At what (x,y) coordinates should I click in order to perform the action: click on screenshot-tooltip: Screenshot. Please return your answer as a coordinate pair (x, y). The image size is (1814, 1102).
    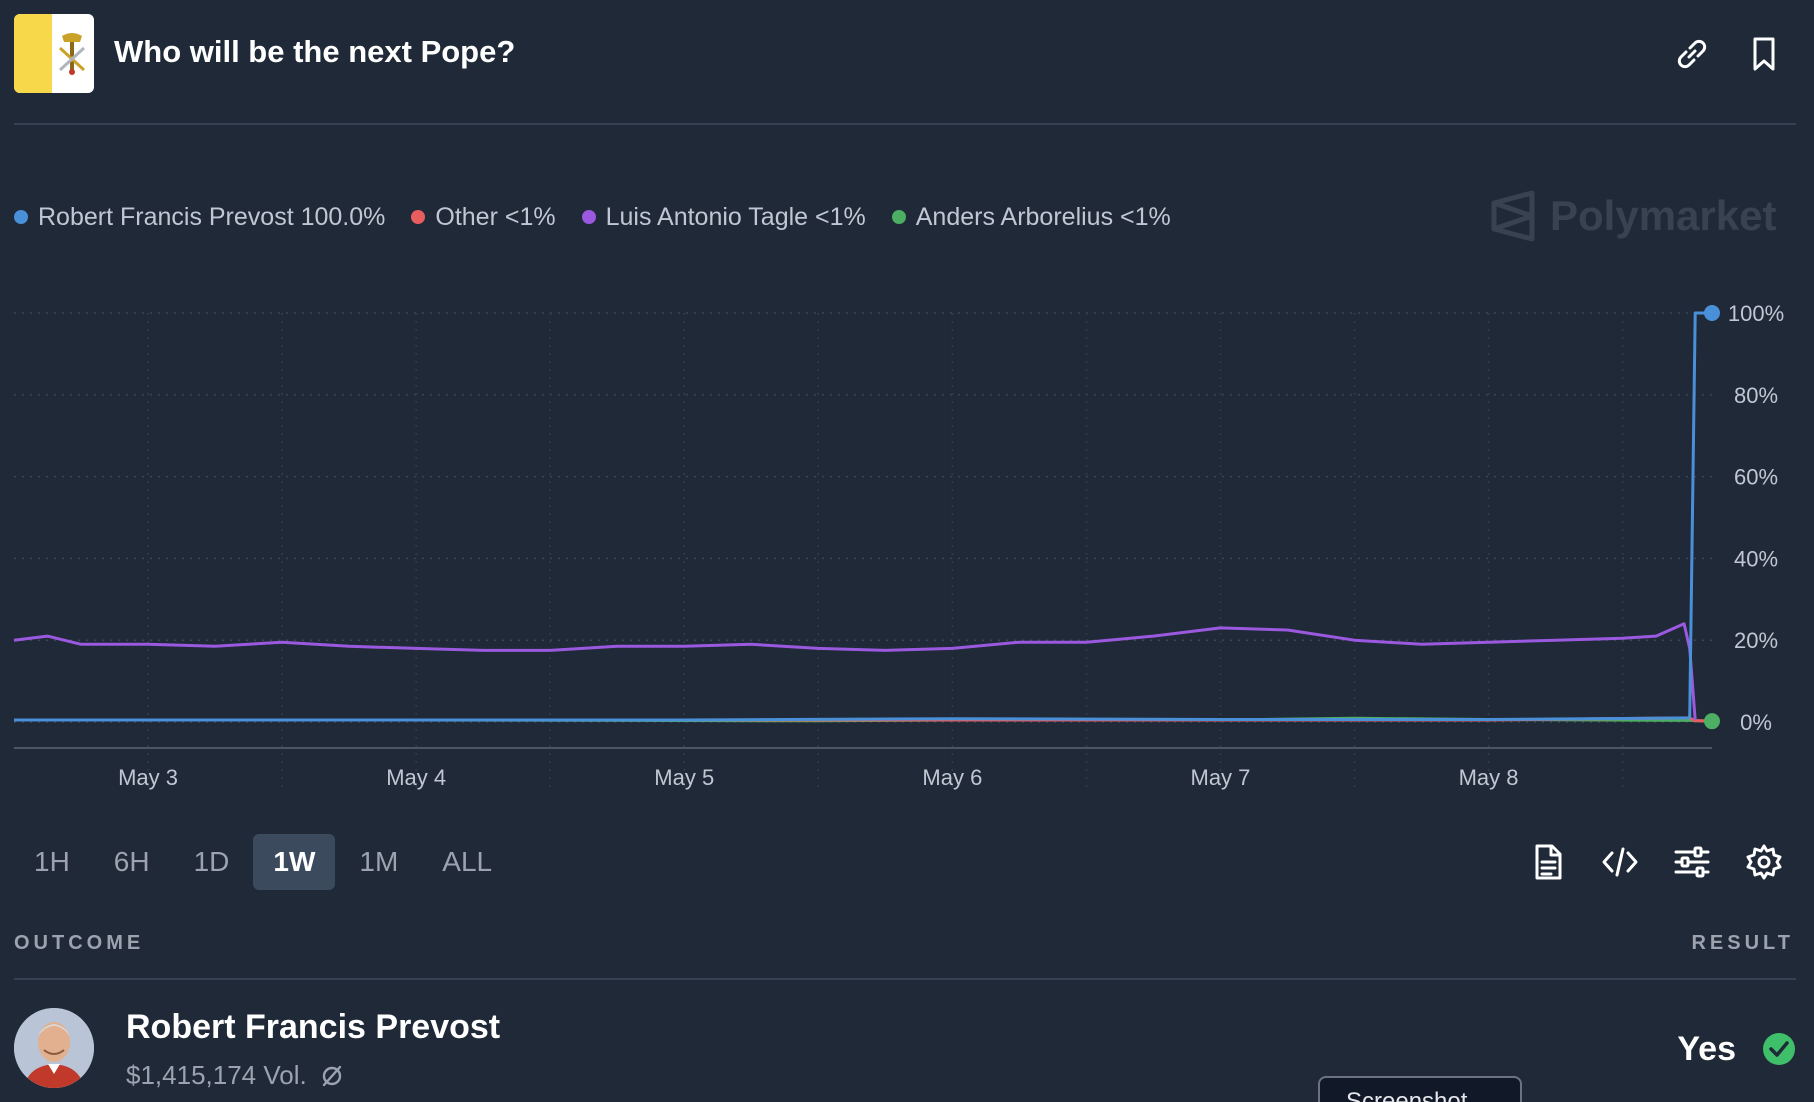
    Looking at the image, I should click on (1420, 1089).